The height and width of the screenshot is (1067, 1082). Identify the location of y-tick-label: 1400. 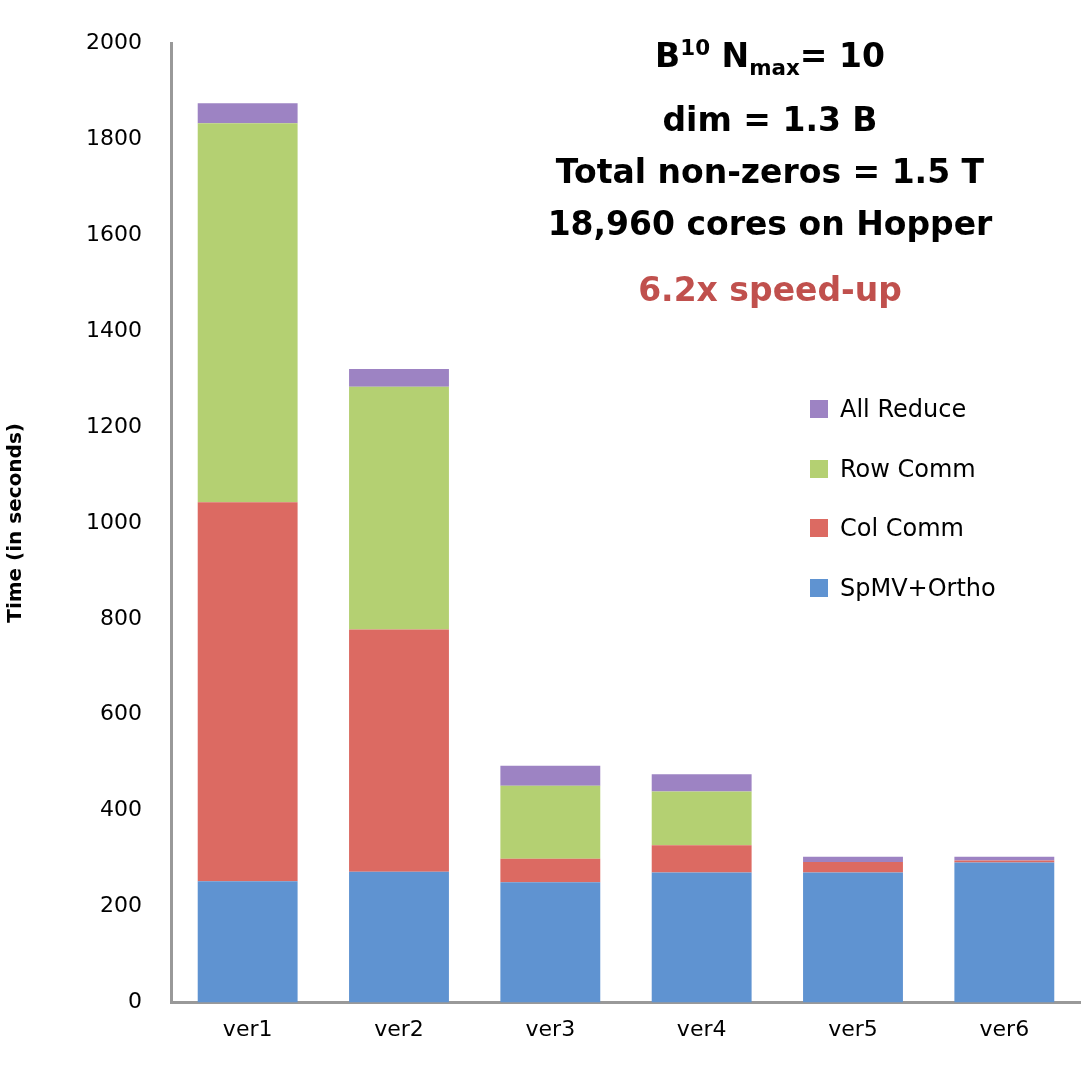
(113, 329).